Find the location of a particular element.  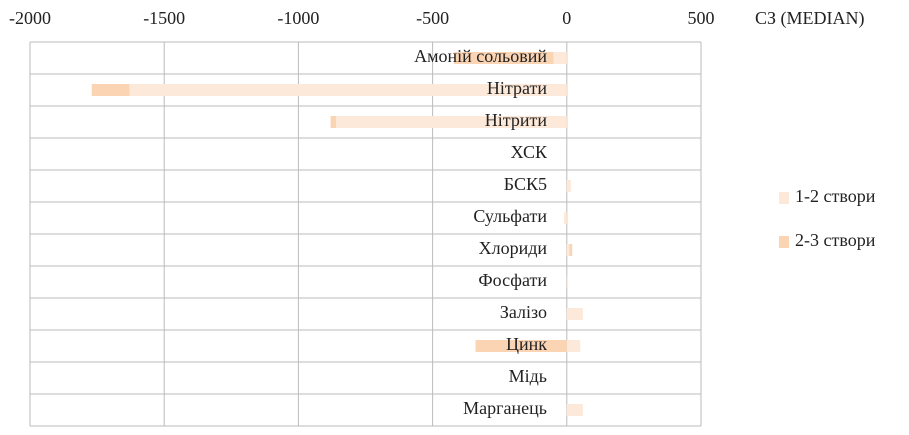

x-tick-label: -500 is located at coordinates (432, 18).